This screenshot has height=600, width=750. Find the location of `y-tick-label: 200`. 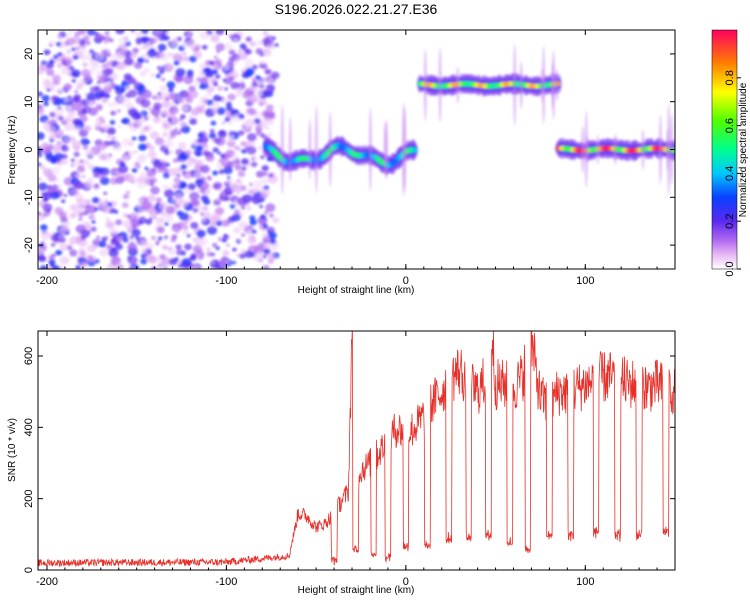

y-tick-label: 200 is located at coordinates (29, 498).